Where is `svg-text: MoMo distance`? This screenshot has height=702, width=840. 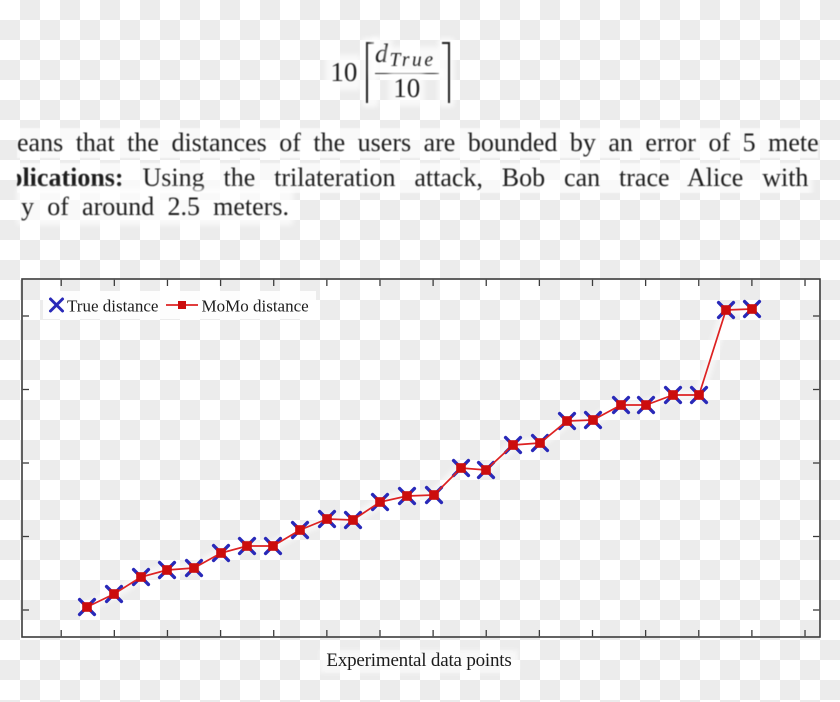 svg-text: MoMo distance is located at coordinates (255, 306).